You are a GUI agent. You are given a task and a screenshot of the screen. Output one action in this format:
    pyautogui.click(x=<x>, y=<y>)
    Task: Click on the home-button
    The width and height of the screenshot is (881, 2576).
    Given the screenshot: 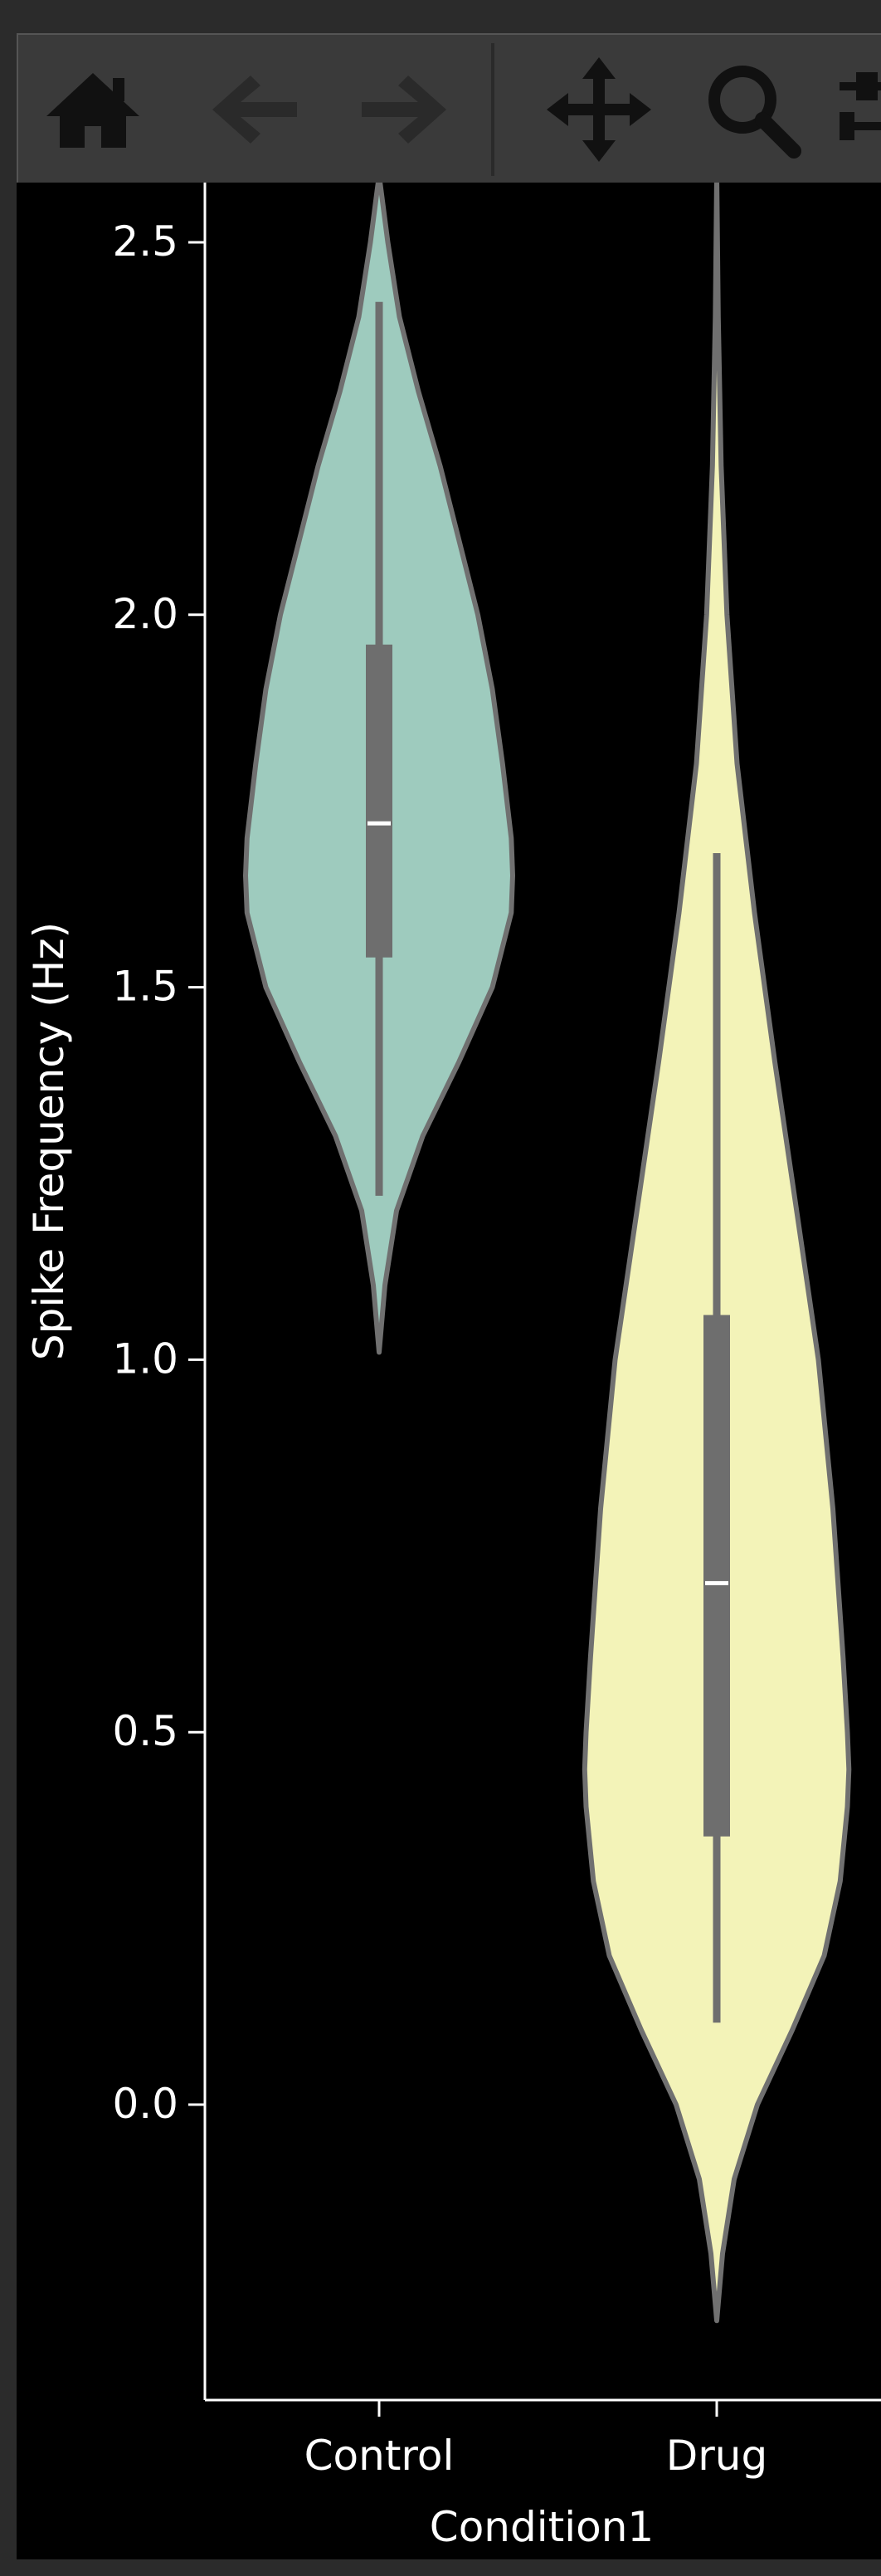 What is the action you would take?
    pyautogui.click(x=93, y=109)
    